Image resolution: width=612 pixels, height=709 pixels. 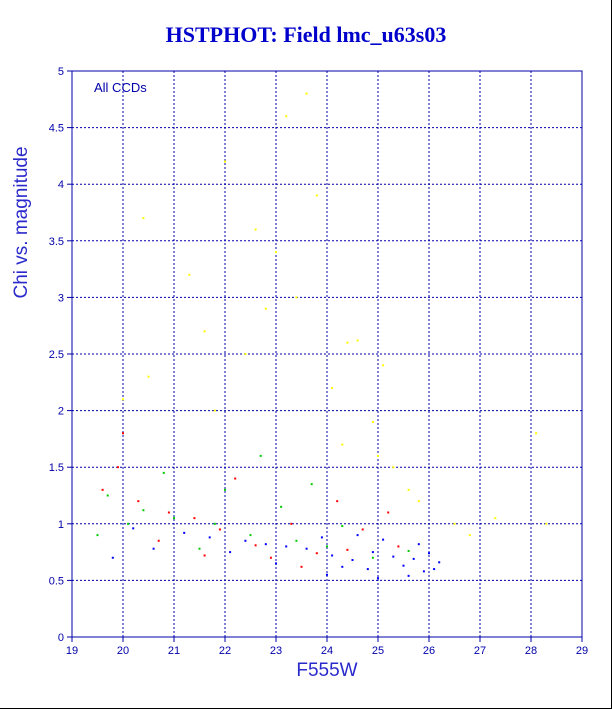 I want to click on y-tick-label: 3, so click(x=61, y=298).